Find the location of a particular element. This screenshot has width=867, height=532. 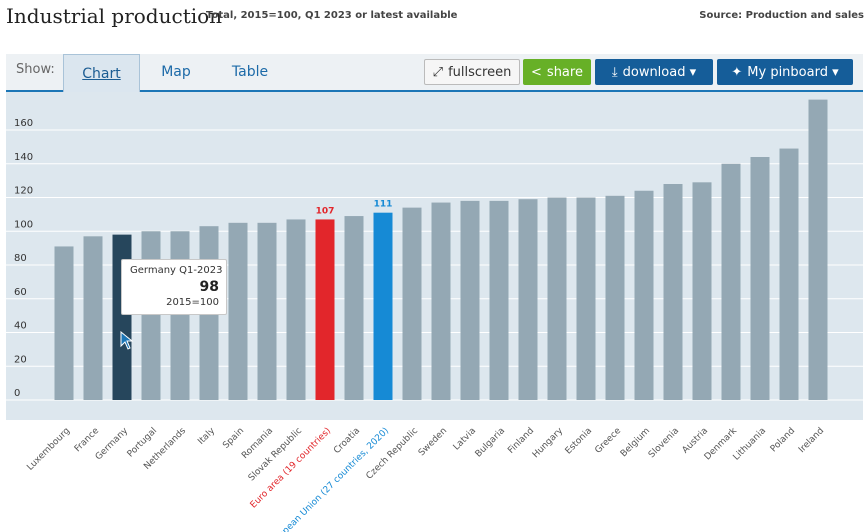

tooltip-unit: 2015=100 is located at coordinates (192, 302).